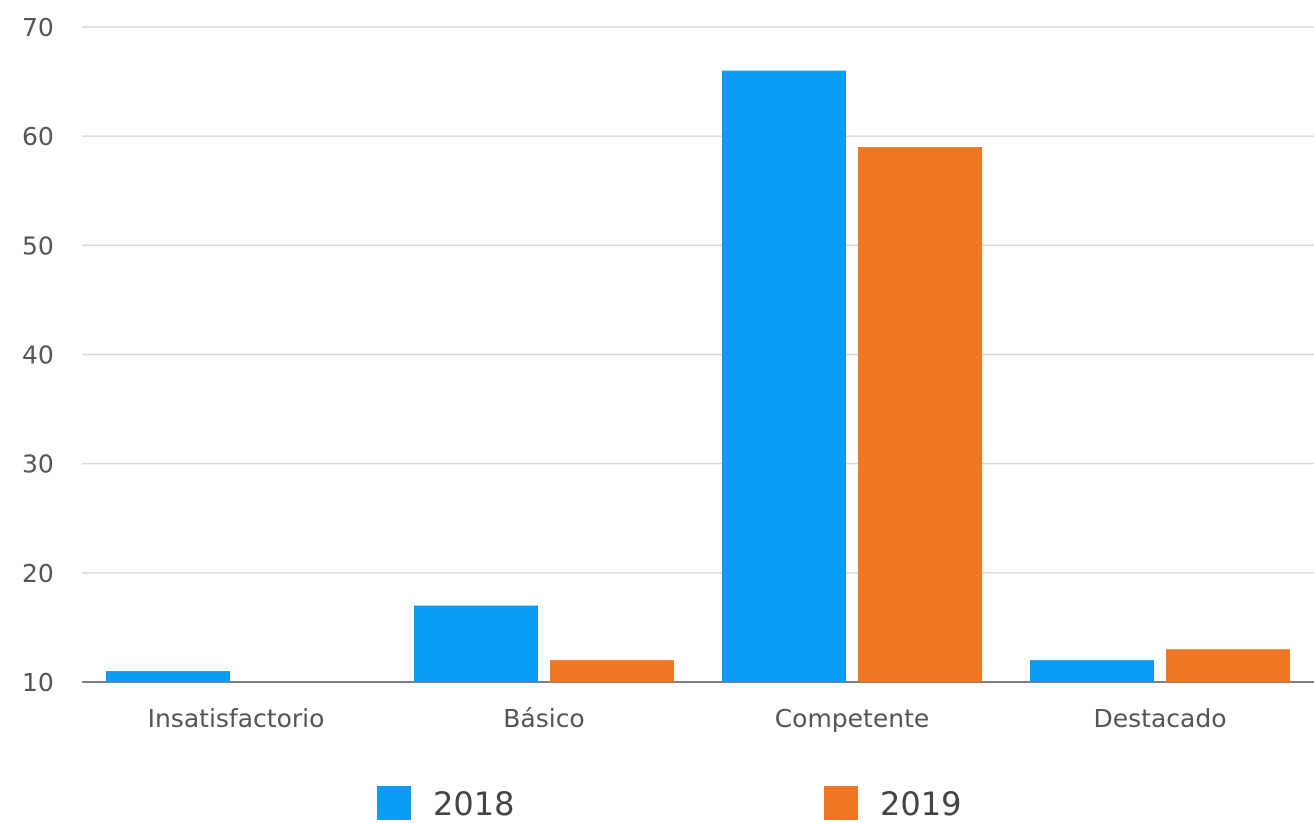 Image resolution: width=1314 pixels, height=823 pixels. What do you see at coordinates (920, 804) in the screenshot?
I see `legend-label-2019: 2019` at bounding box center [920, 804].